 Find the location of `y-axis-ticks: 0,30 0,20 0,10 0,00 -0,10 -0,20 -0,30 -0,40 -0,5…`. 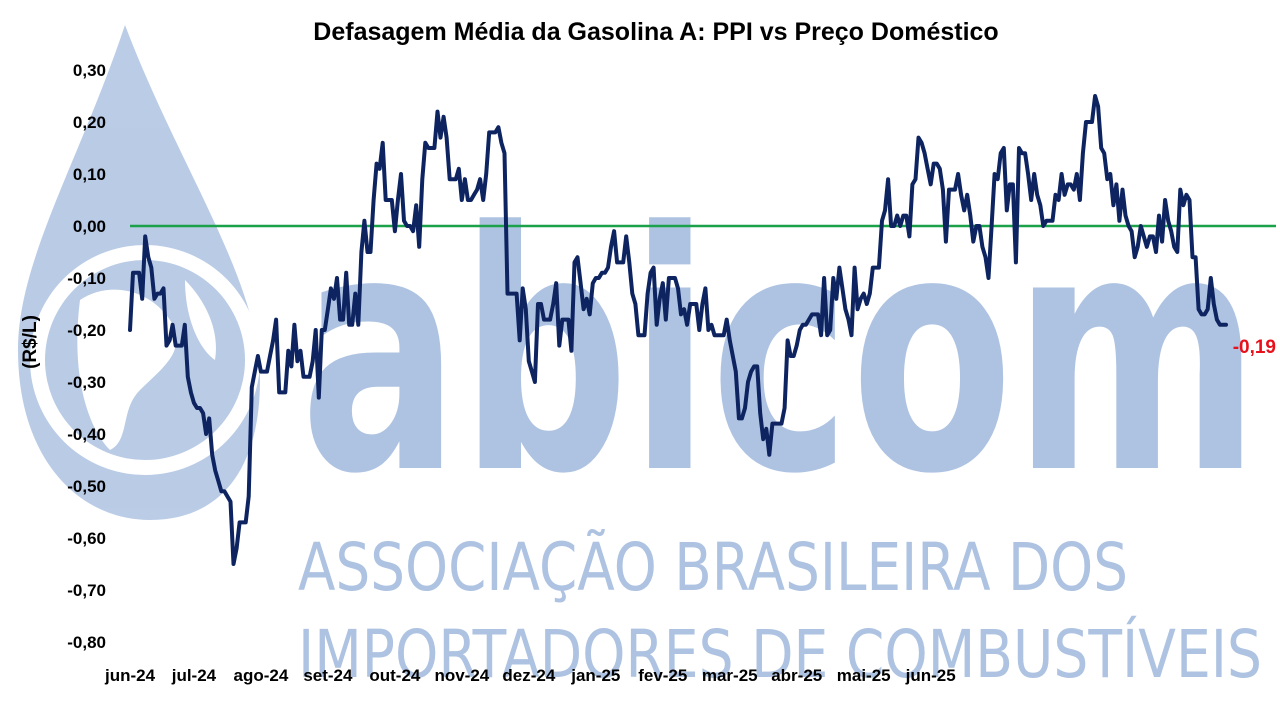

y-axis-ticks: 0,30 0,20 0,10 0,00 -0,10 -0,20 -0,30 -0,40 -0,5… is located at coordinates (86, 356).